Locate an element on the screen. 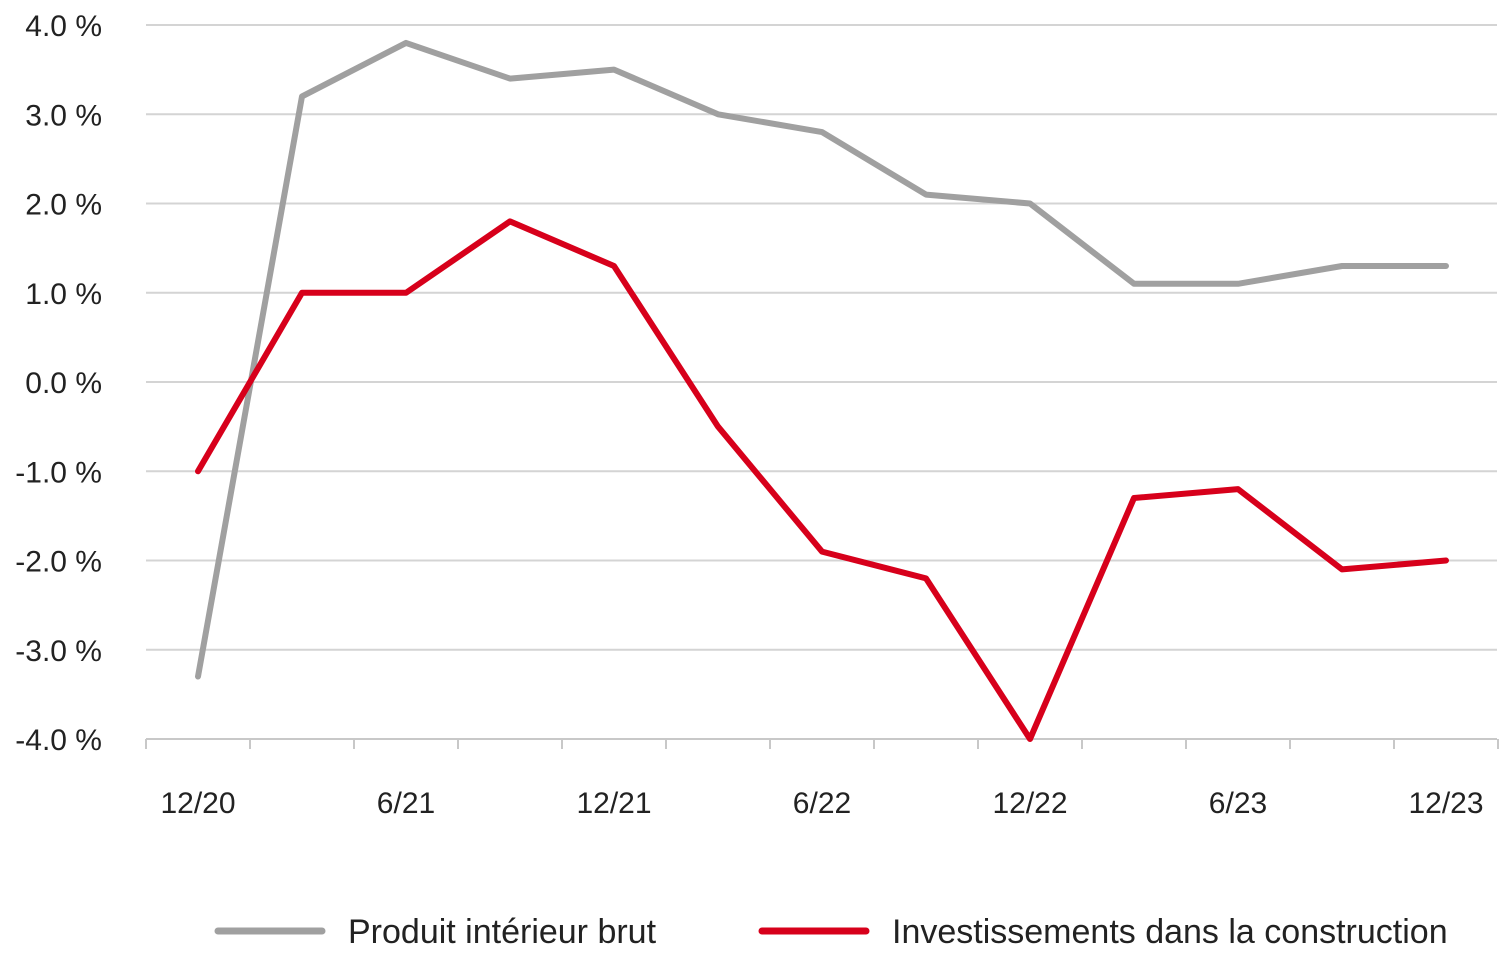 This screenshot has height=964, width=1500. x-tick-label: 12/21 is located at coordinates (613, 803).